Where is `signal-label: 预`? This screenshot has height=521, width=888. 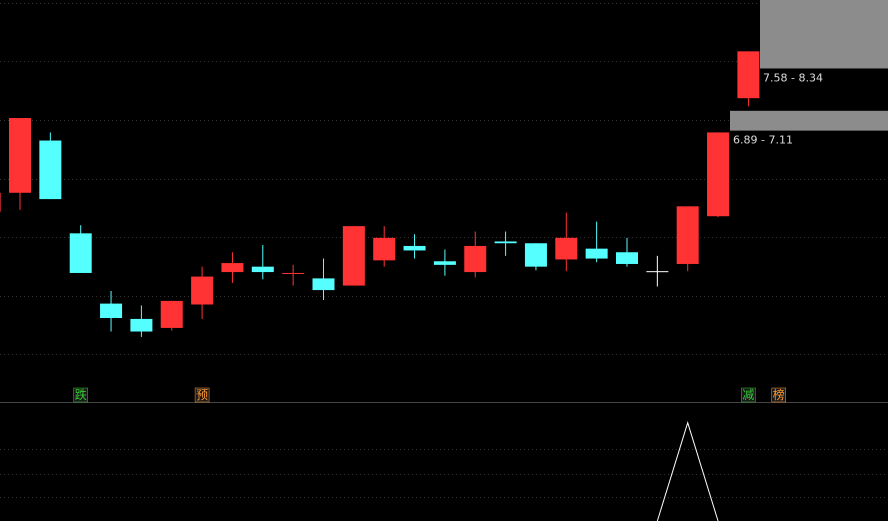 signal-label: 预 is located at coordinates (202, 395).